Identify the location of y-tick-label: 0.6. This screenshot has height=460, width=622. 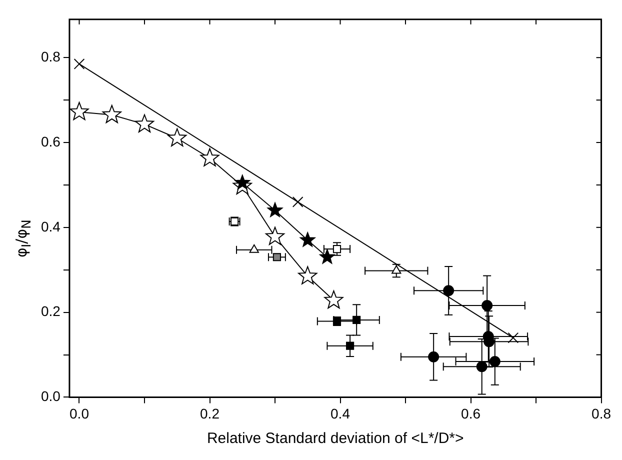
(50, 141).